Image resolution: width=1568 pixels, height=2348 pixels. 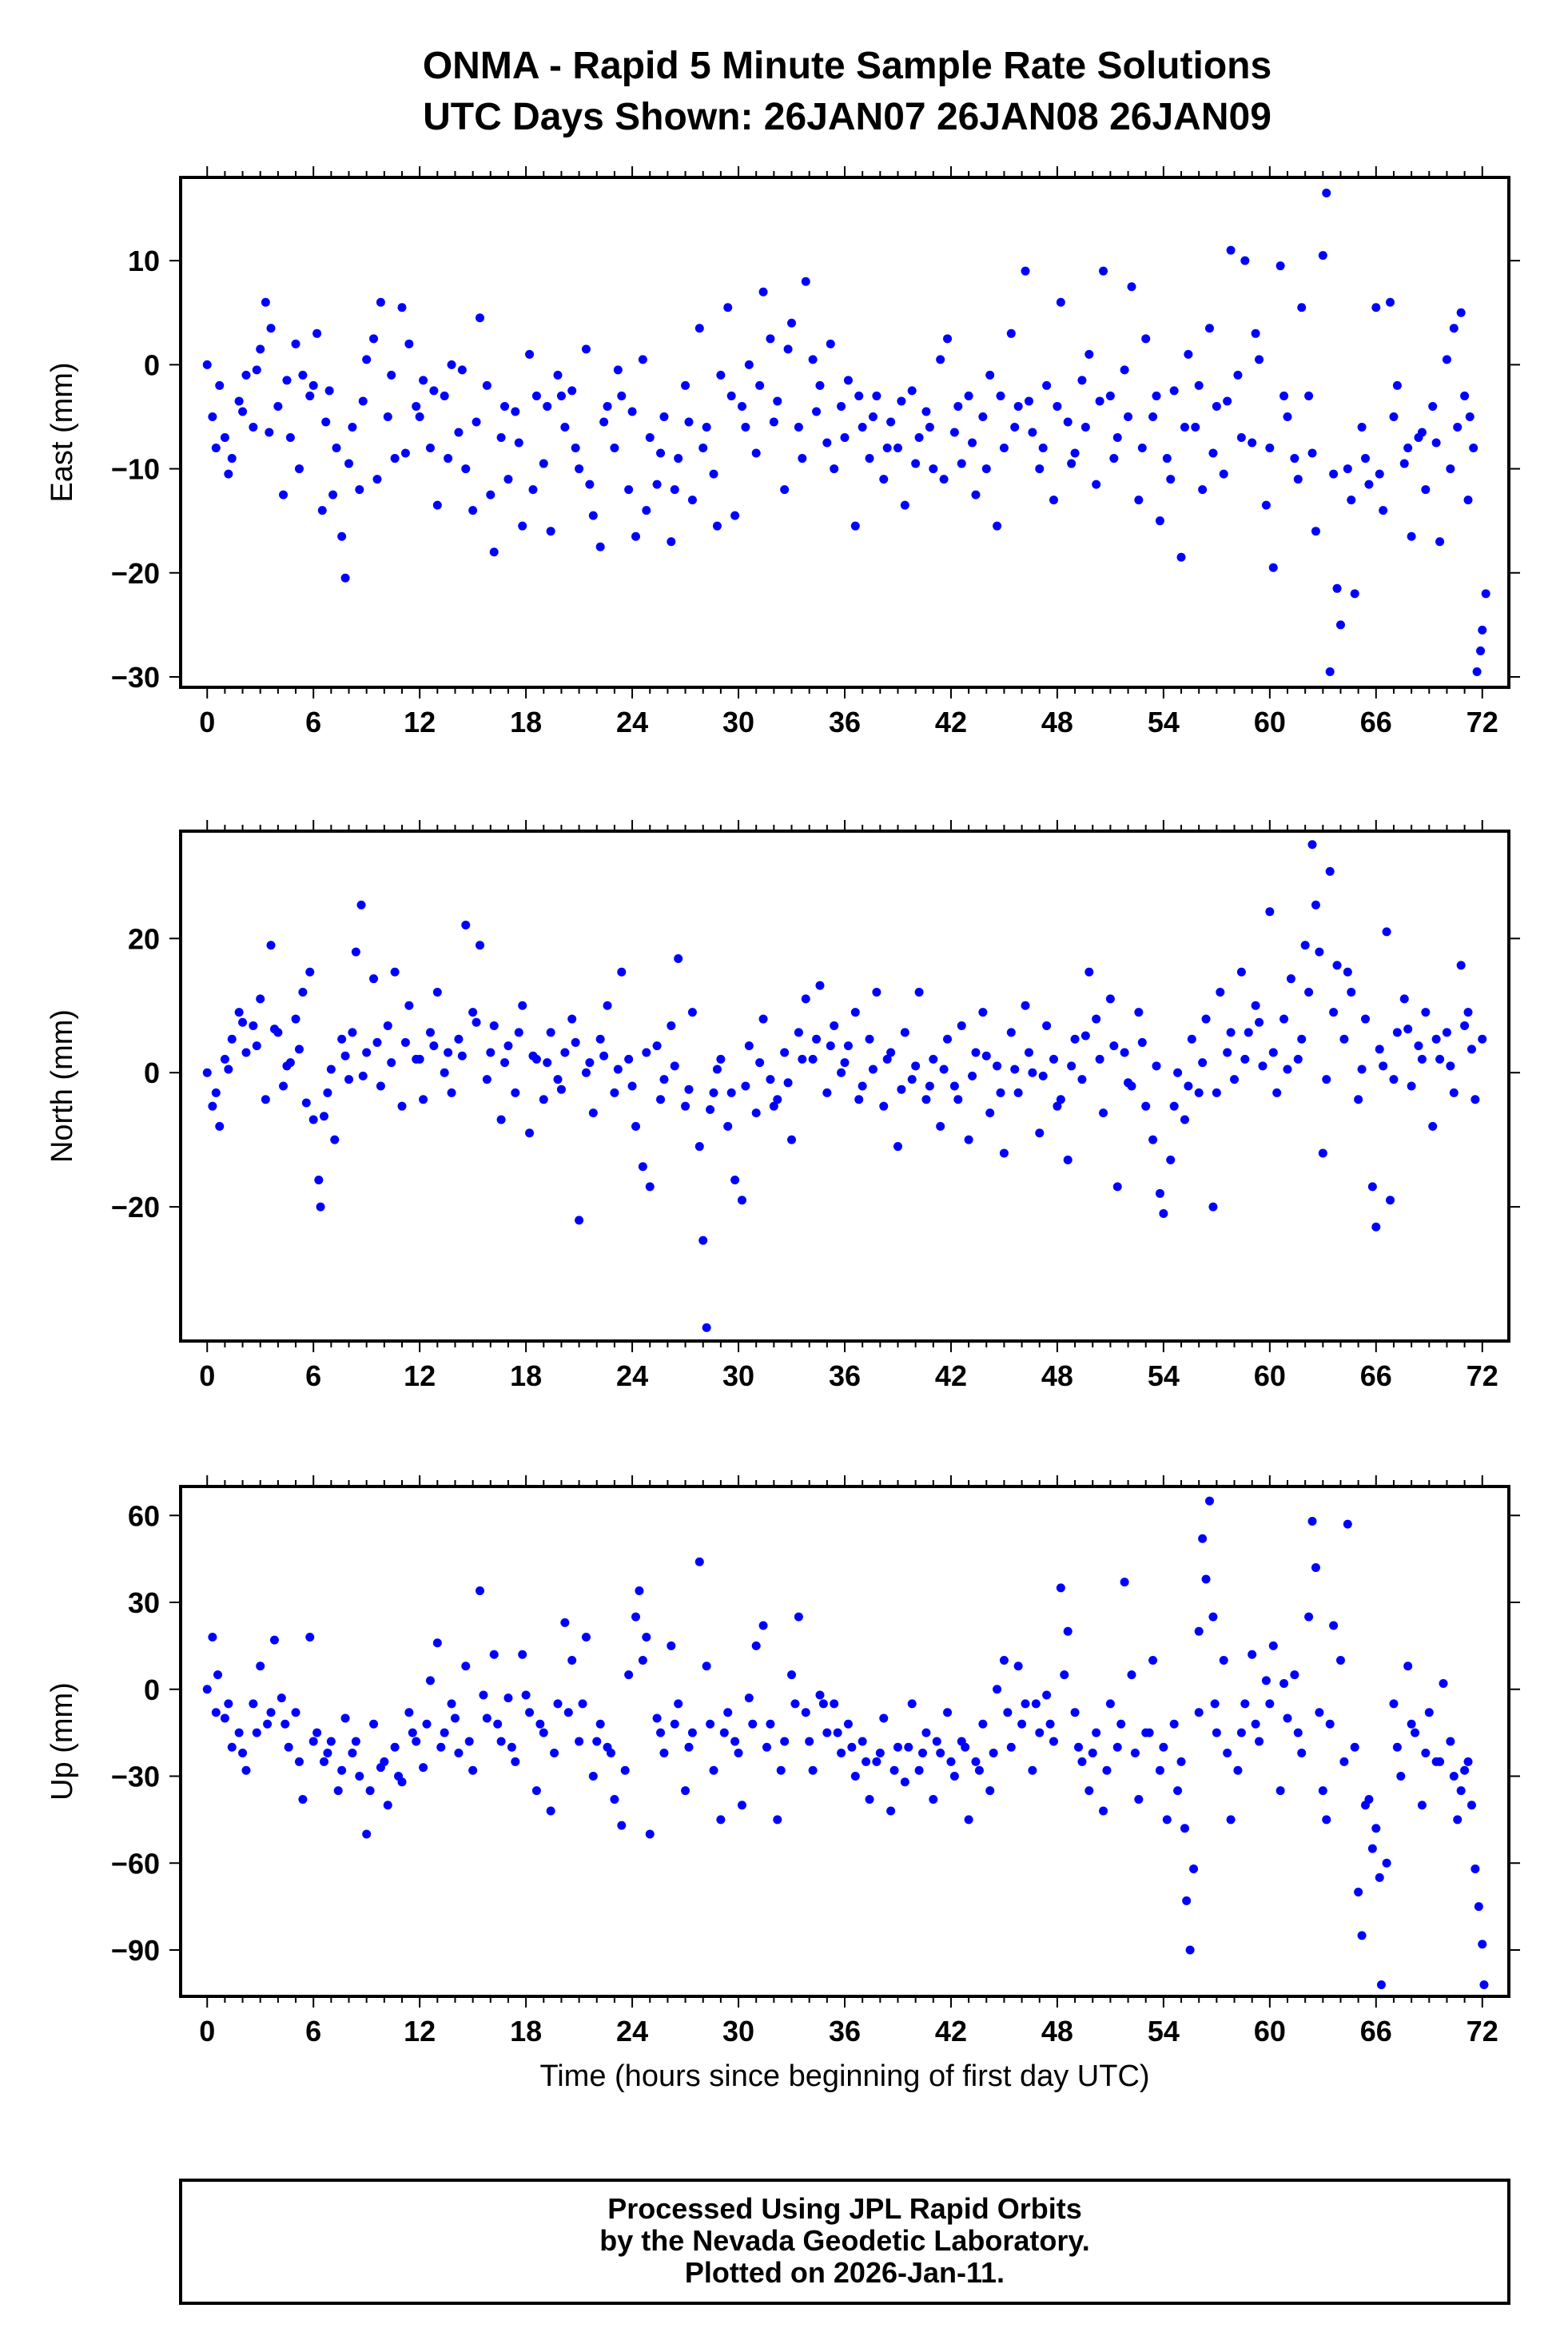 I want to click on x-tick-label: 48, so click(x=1057, y=722).